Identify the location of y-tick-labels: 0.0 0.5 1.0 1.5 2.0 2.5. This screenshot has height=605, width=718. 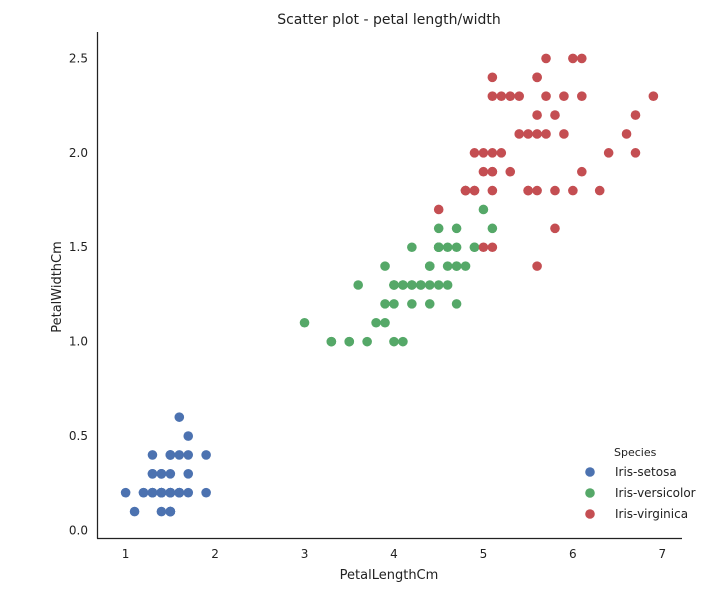
(78, 294).